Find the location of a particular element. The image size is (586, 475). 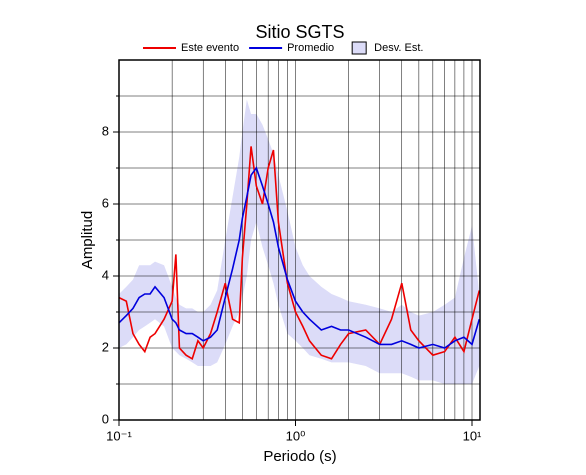

x-tick-label: 10⁻¹ is located at coordinates (119, 435).